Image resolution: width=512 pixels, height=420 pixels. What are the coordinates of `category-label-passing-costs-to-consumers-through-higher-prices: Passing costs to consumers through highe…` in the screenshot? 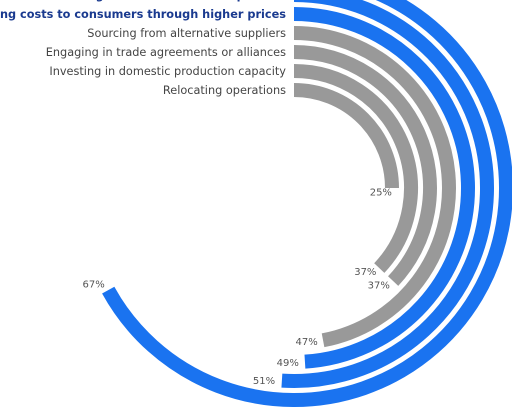 It's located at (143, 14).